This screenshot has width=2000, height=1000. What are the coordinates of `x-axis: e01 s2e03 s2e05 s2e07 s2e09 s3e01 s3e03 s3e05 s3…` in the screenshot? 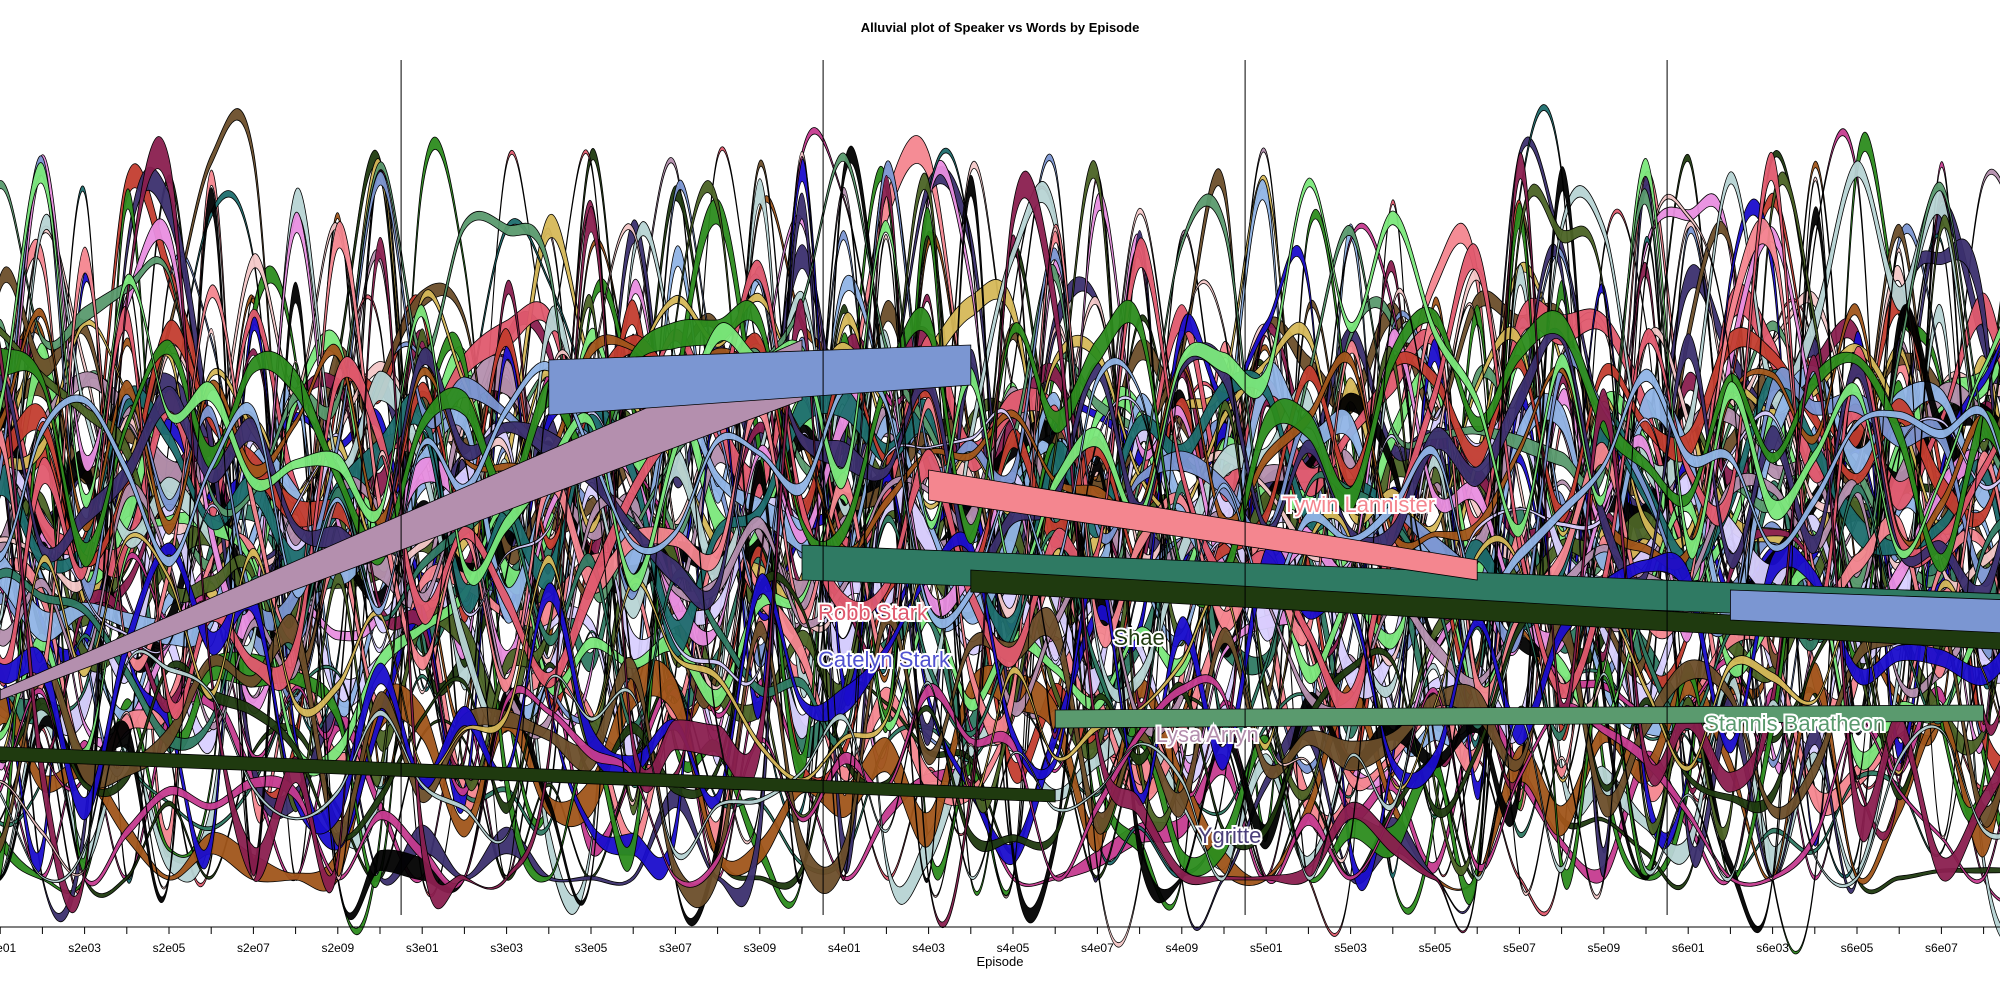 It's located at (1000, 940).